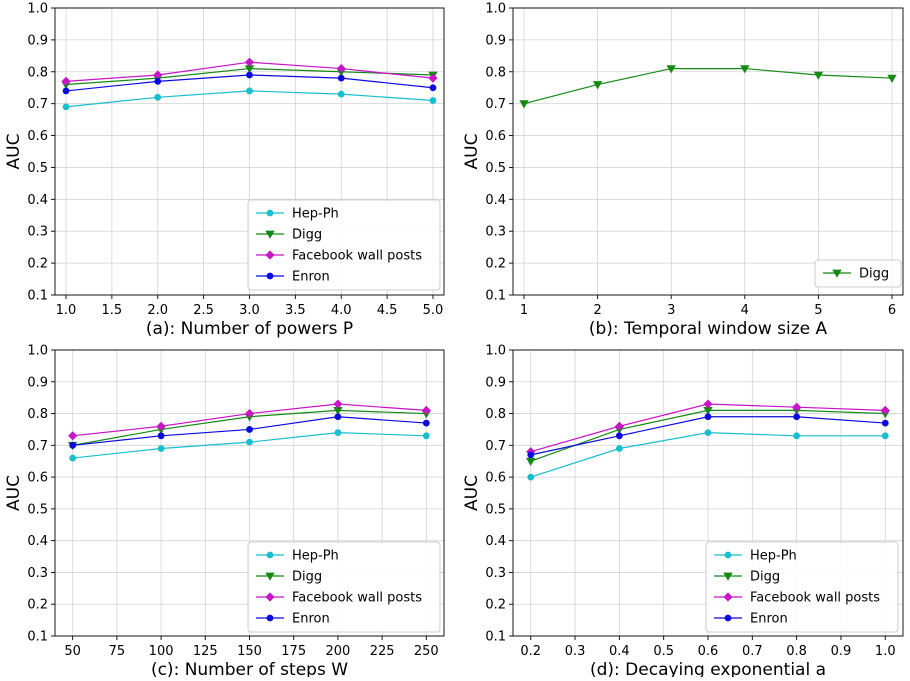  I want to click on panel-d-ytick-label-7: 0.8, so click(495, 414).